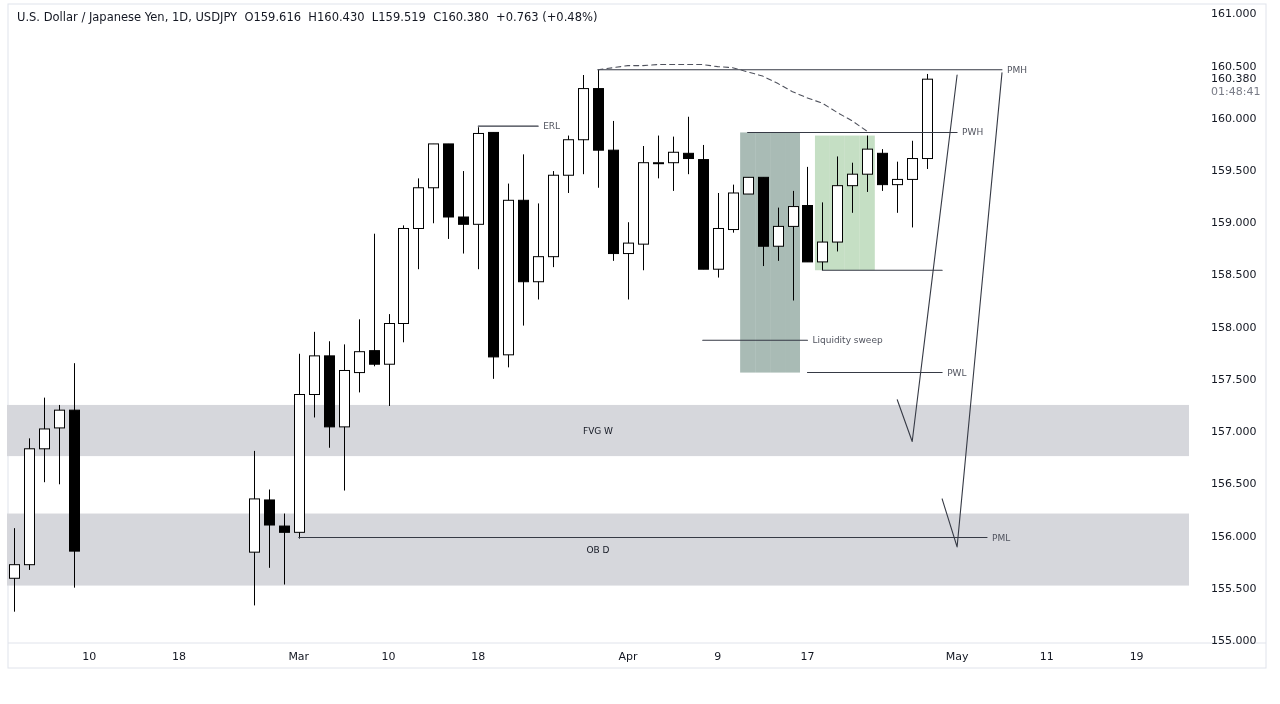  What do you see at coordinates (1234, 588) in the screenshot?
I see `y-tick-label: 155.500` at bounding box center [1234, 588].